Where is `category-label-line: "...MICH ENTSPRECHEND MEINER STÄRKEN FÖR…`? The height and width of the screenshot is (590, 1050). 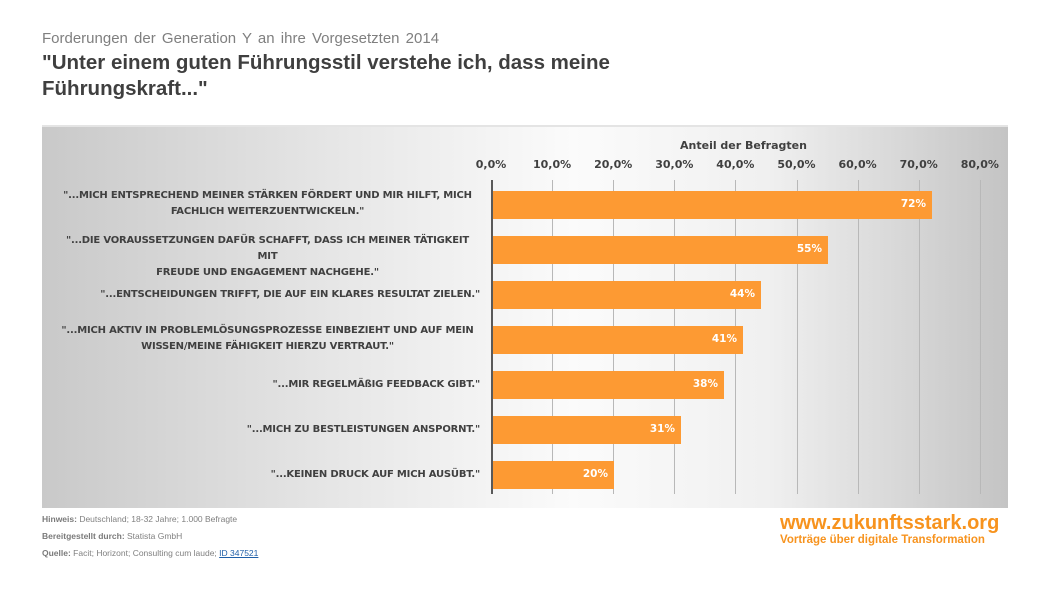
category-label-line: "...MICH ENTSPRECHEND MEINER STÄRKEN FÖR… is located at coordinates (267, 195).